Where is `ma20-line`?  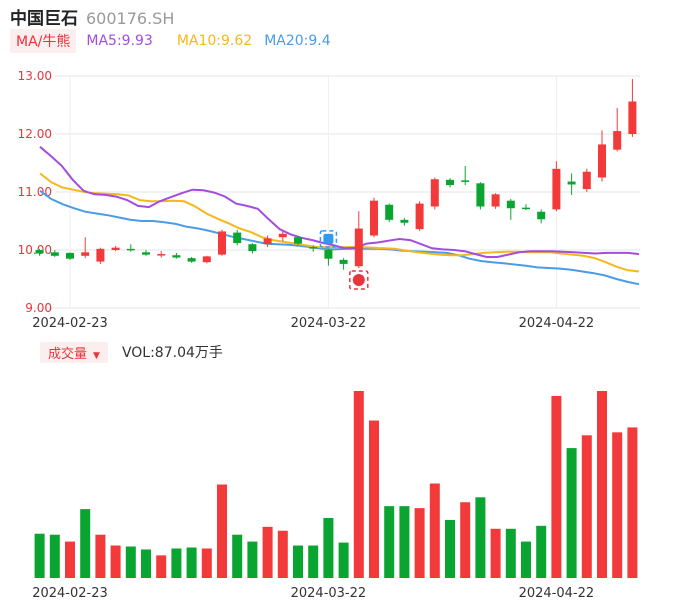 ma20-line is located at coordinates (339, 237).